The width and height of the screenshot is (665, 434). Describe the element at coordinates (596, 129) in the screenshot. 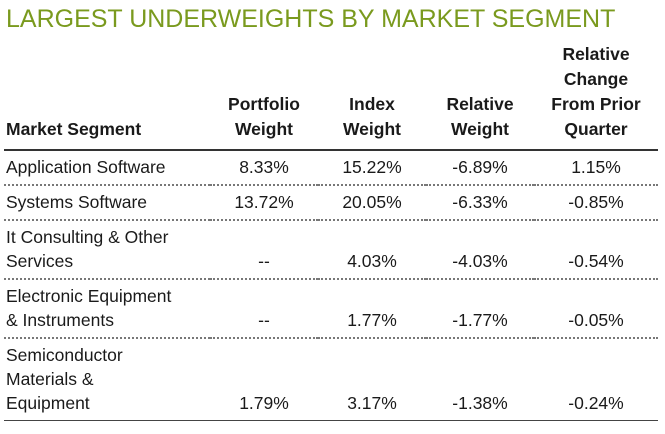

I see `header-line: Quarter` at that location.